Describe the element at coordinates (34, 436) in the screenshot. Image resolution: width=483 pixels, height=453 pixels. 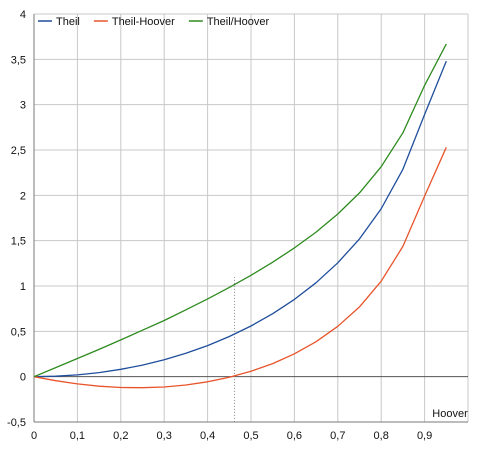
I see `x-tick-label: 0` at that location.